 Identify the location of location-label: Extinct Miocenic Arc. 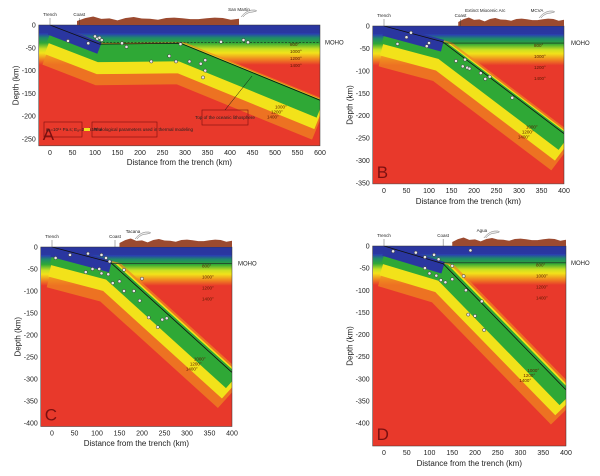
(485, 10).